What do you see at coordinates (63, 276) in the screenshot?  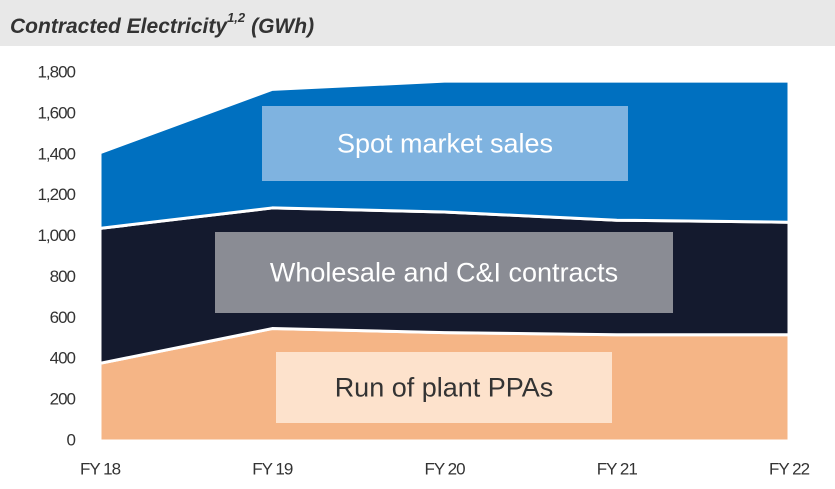 I see `y-tick-label: 800` at bounding box center [63, 276].